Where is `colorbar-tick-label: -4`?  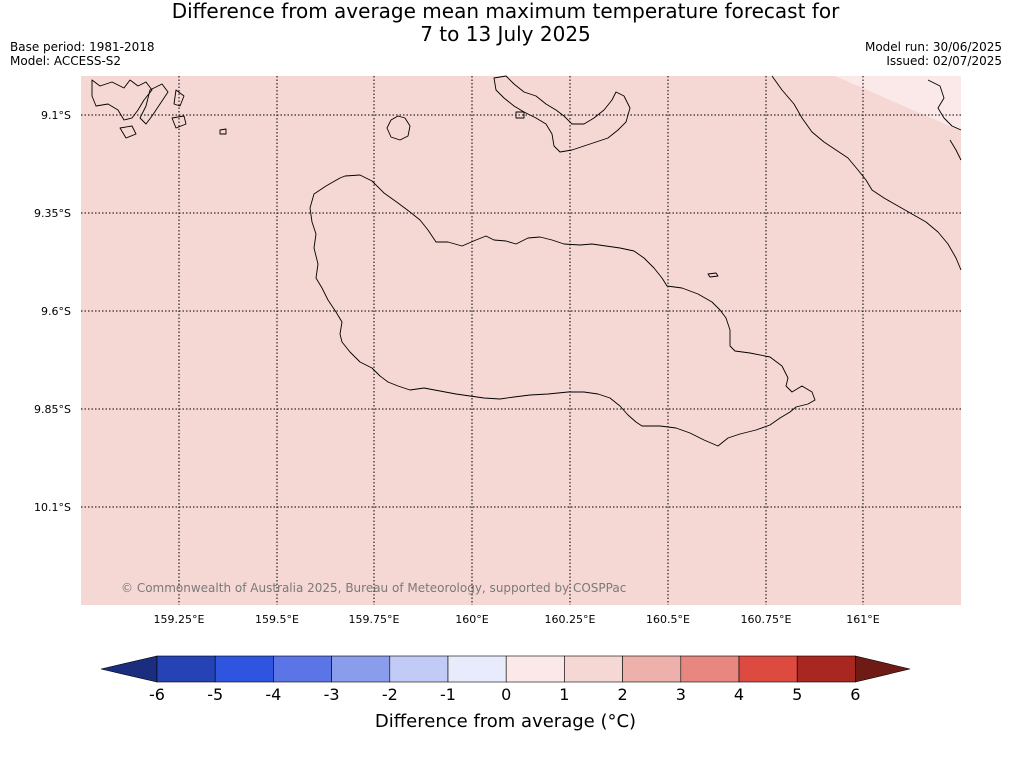 colorbar-tick-label: -4 is located at coordinates (273, 694).